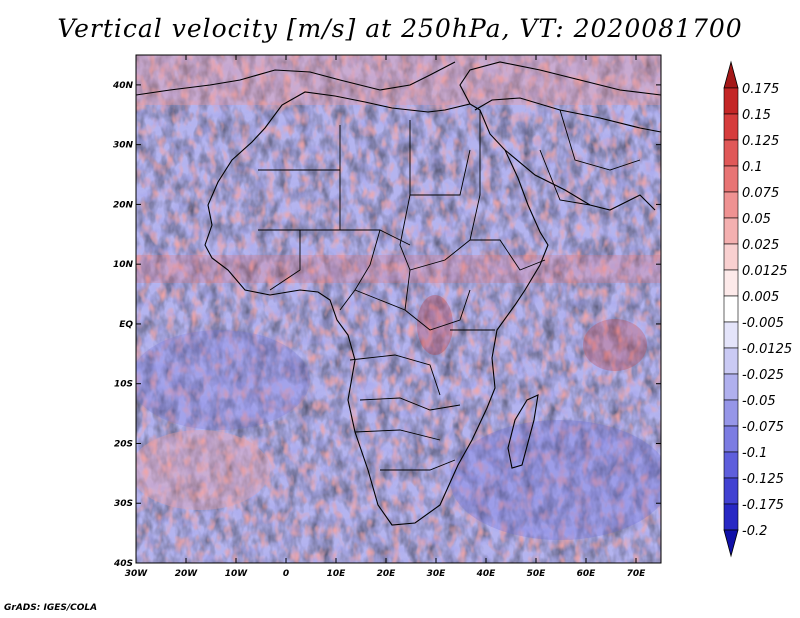  What do you see at coordinates (637, 574) in the screenshot?
I see `x-tick-label: 70E` at bounding box center [637, 574].